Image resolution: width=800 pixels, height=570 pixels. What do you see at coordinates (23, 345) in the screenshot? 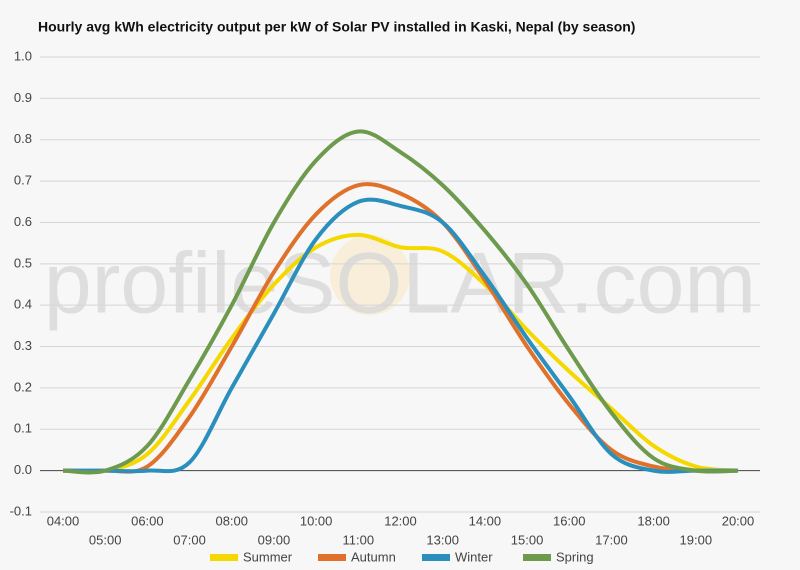
I see `y-tick-label: 0.3` at bounding box center [23, 345].